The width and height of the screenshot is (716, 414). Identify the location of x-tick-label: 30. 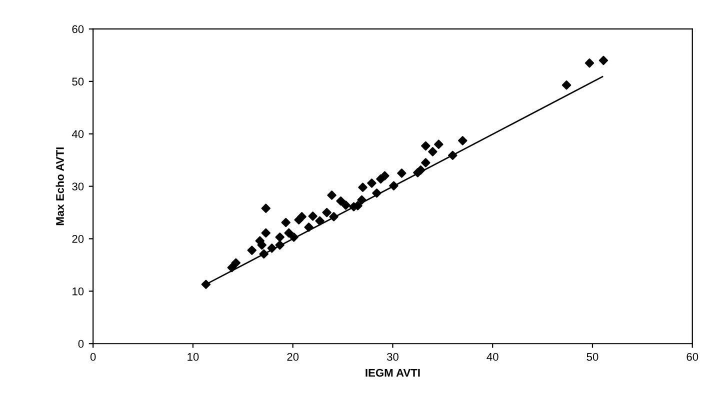
(392, 356).